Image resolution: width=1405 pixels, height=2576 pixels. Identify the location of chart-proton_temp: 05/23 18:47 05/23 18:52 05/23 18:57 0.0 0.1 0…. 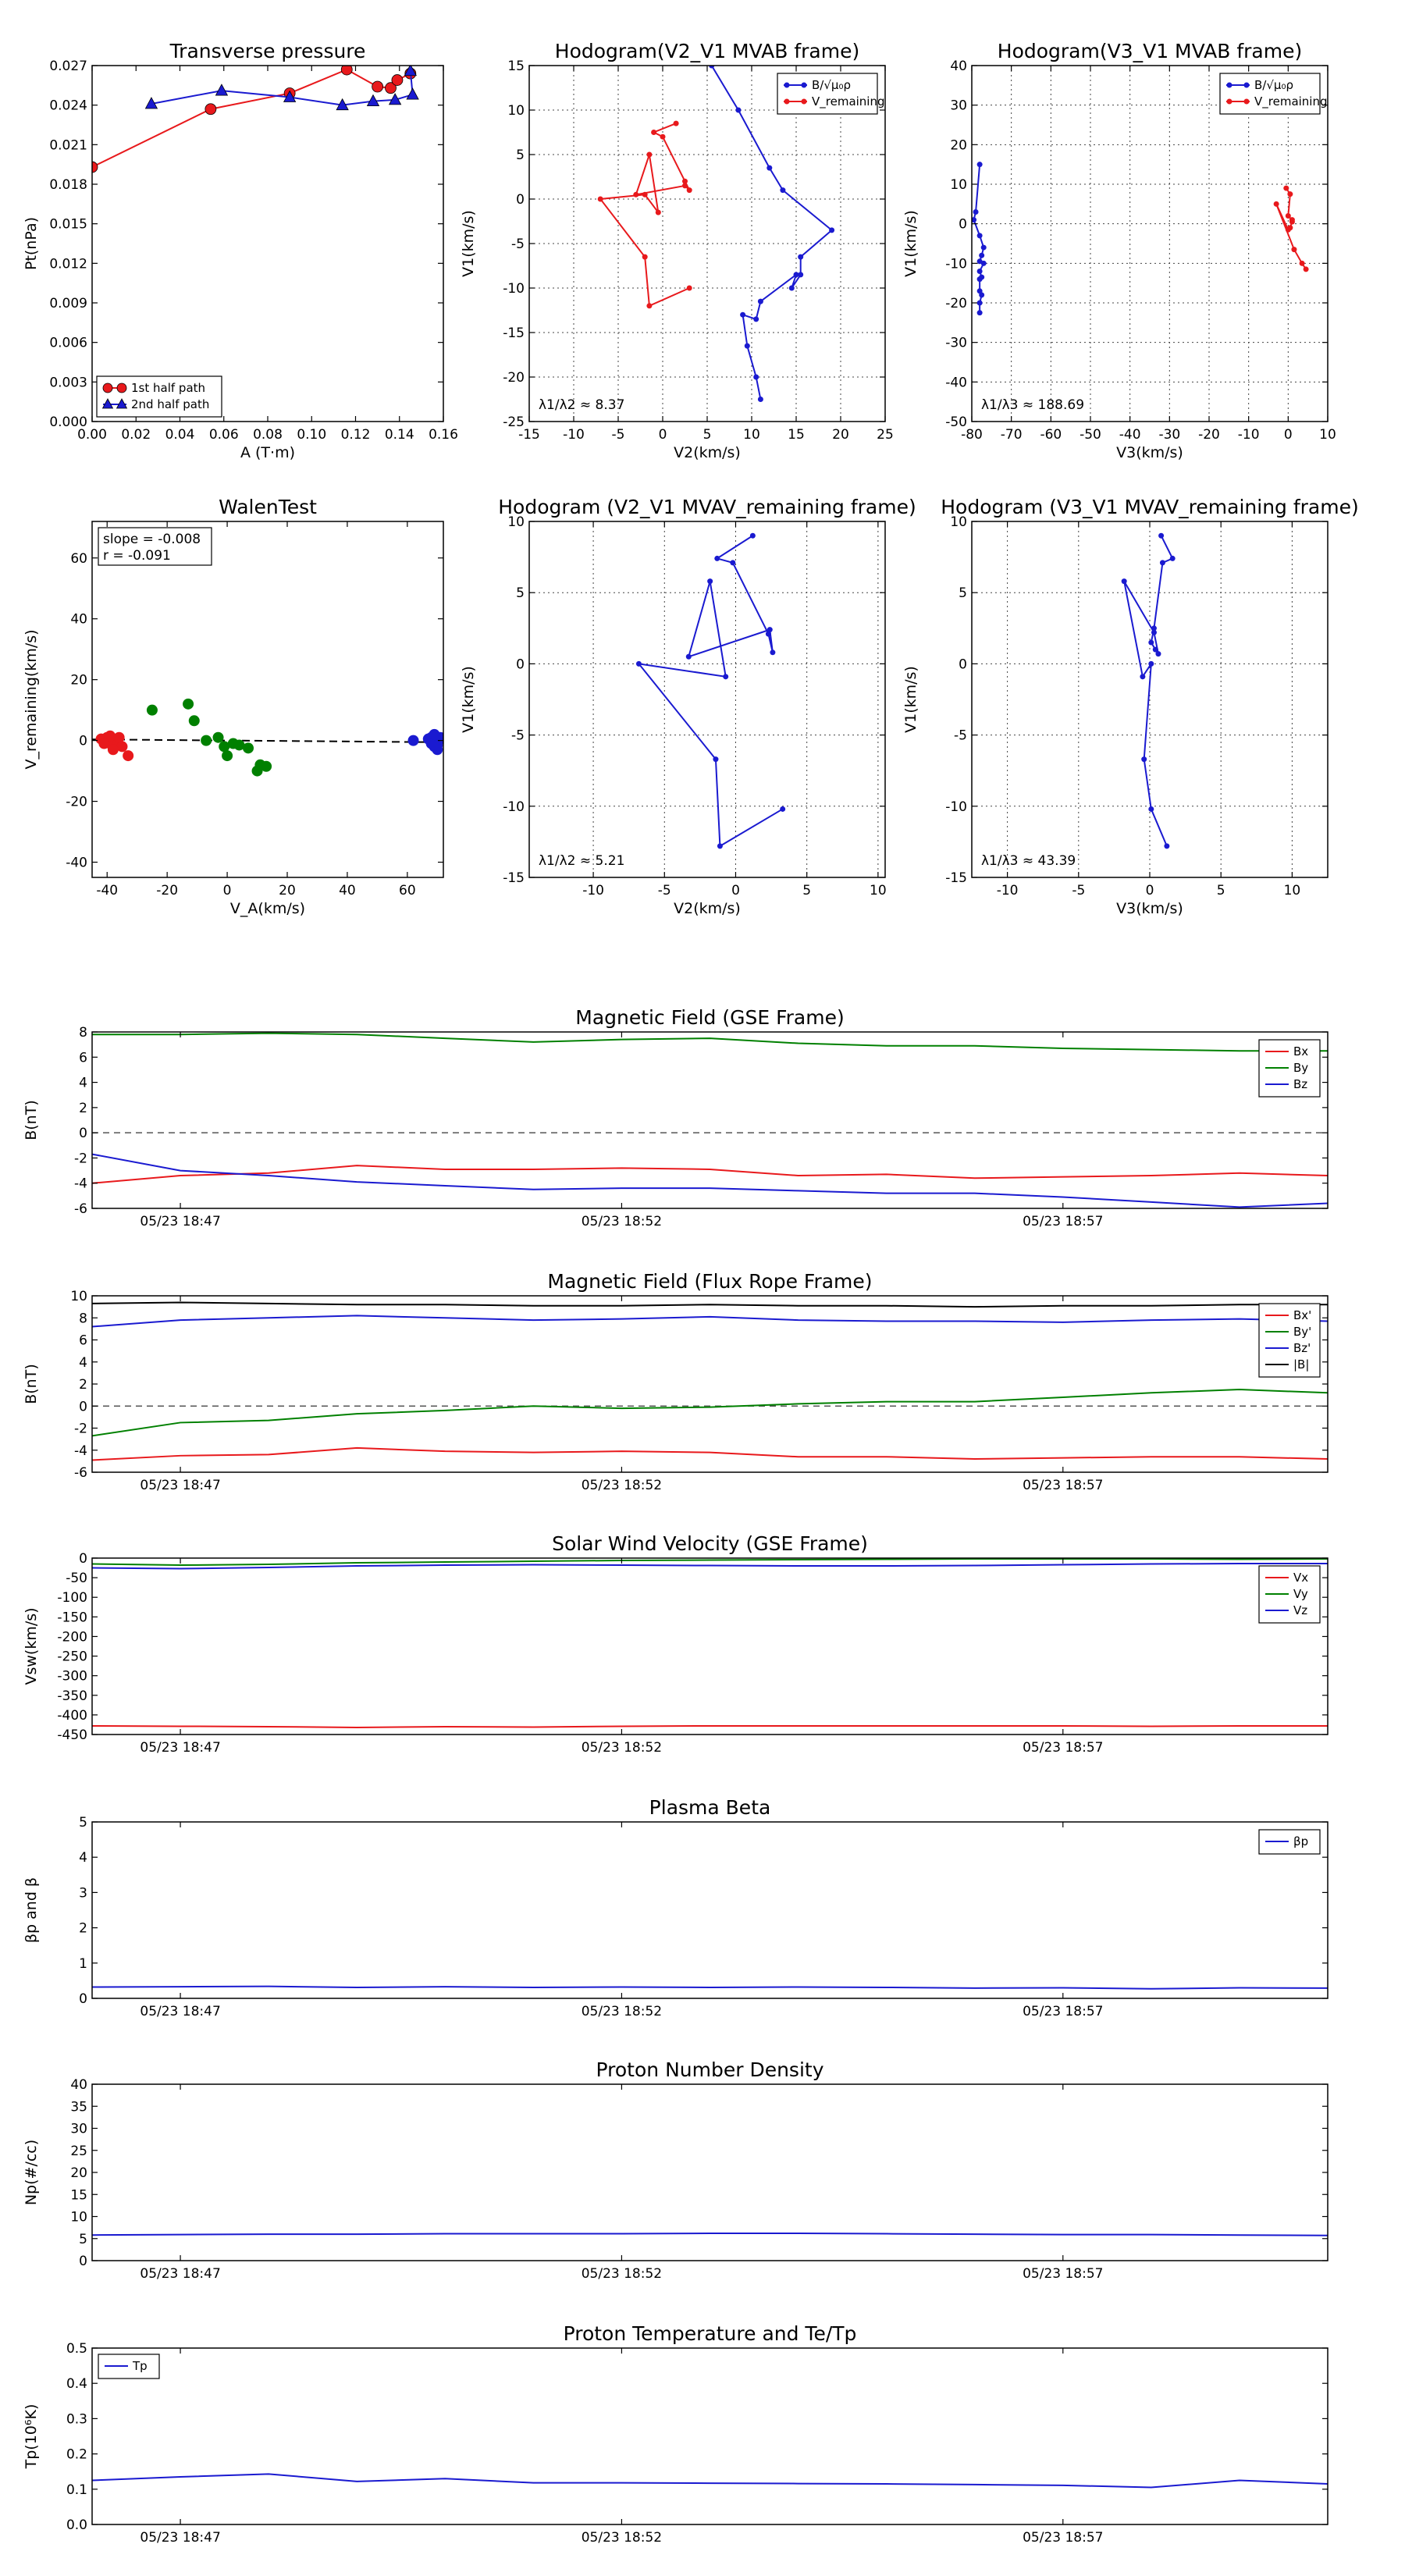
(676, 2434).